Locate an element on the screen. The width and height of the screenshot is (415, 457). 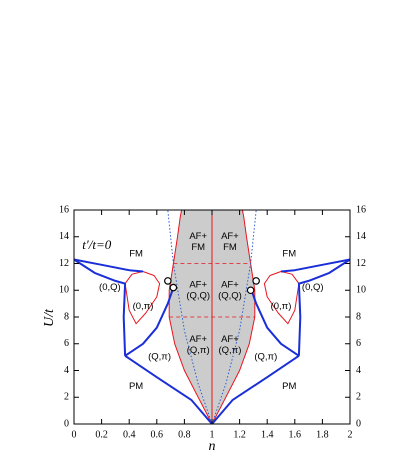
y-tick-label: 16 is located at coordinates (64, 209).